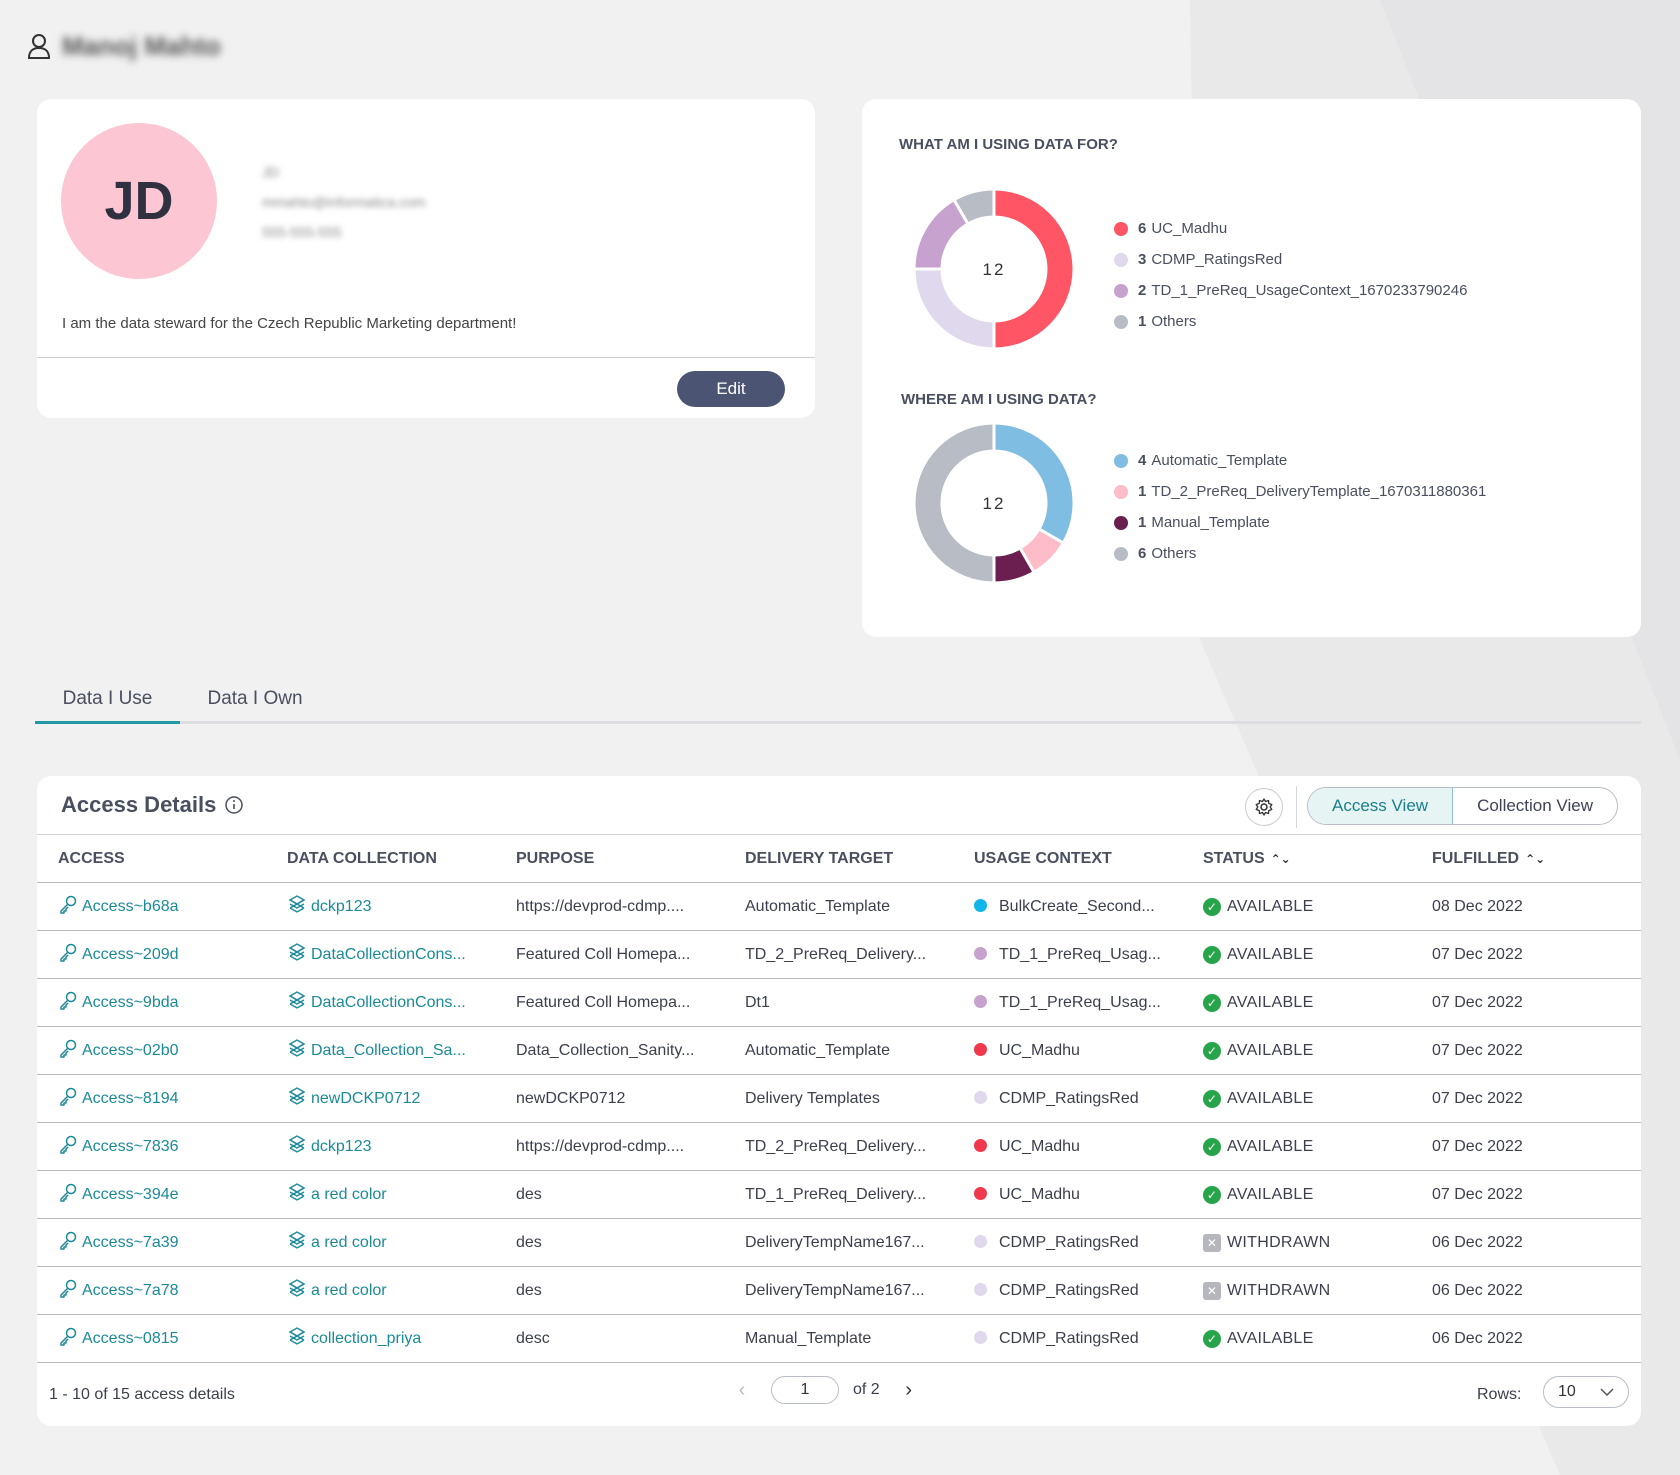 This screenshot has width=1680, height=1475. What do you see at coordinates (353, 1098) in the screenshot?
I see `collection-link: newDCKP0712` at bounding box center [353, 1098].